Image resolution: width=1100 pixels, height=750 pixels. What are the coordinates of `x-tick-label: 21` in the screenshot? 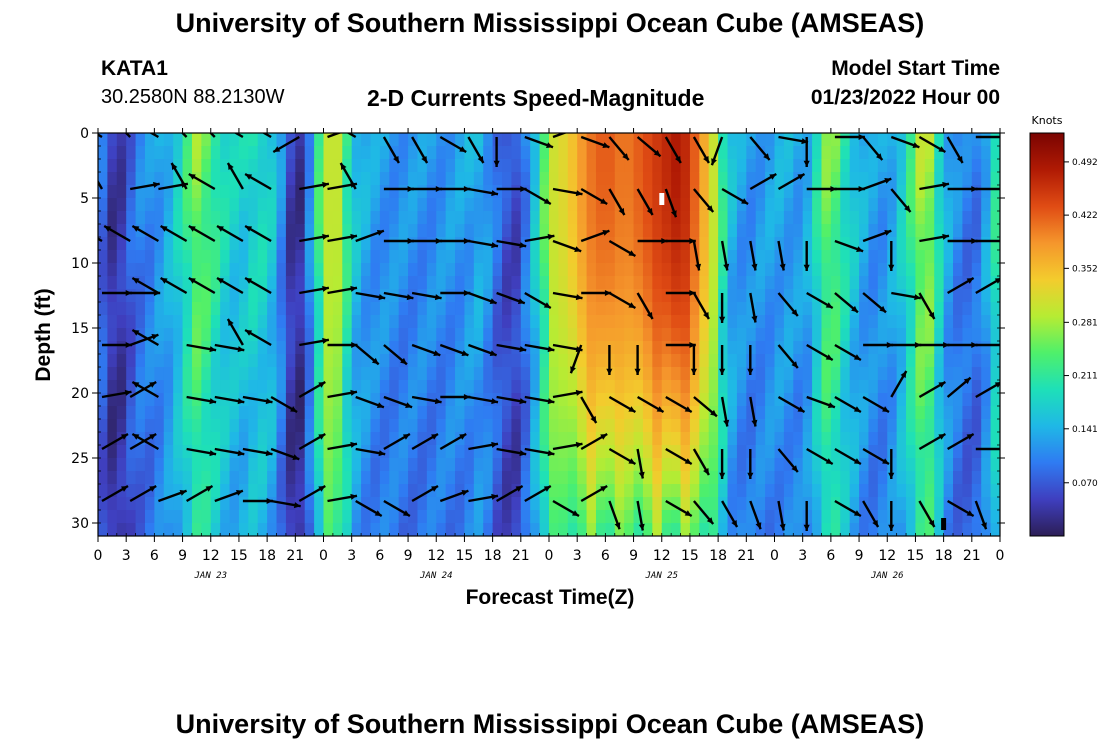 It's located at (295, 556).